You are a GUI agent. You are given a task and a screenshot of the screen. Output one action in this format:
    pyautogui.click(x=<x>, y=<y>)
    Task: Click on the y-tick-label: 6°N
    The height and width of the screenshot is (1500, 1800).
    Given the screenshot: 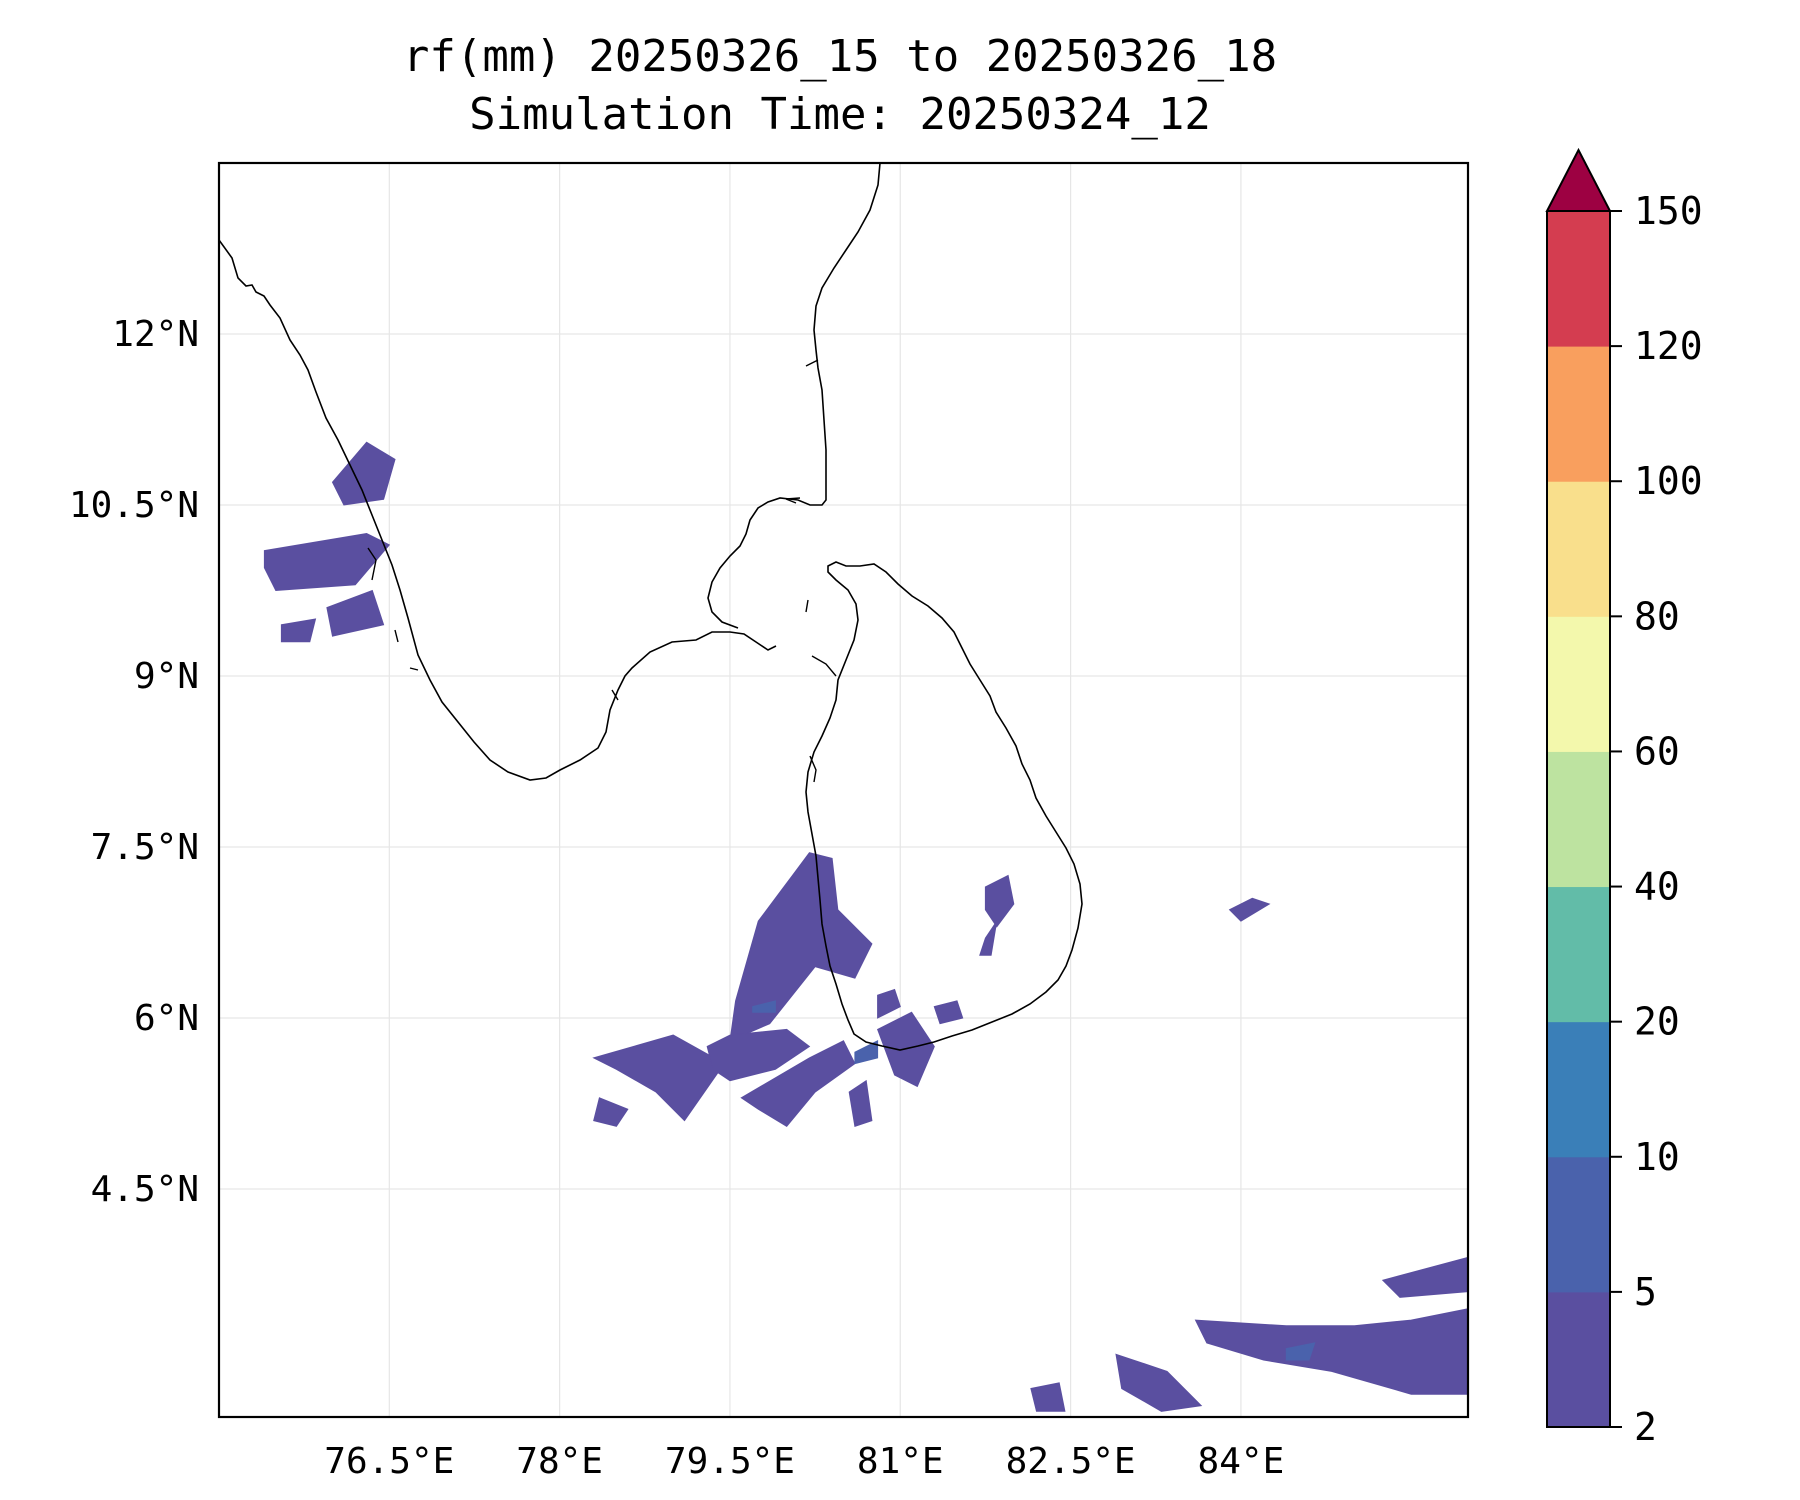 What is the action you would take?
    pyautogui.click(x=166, y=1018)
    